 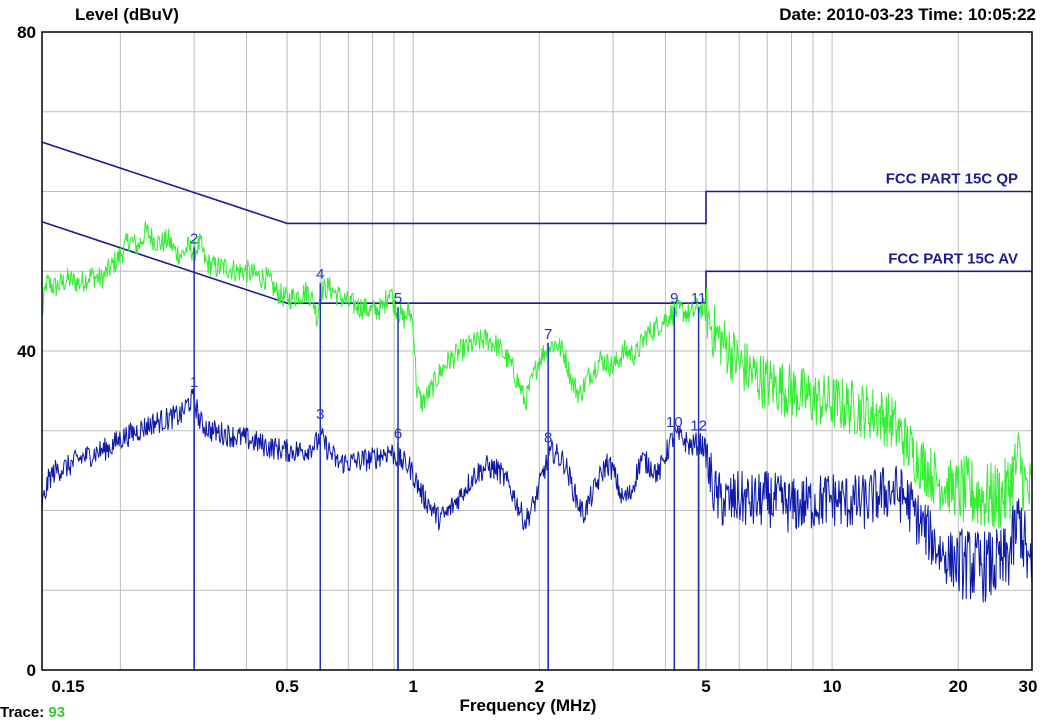 What do you see at coordinates (832, 686) in the screenshot?
I see `x-tick-label: 10` at bounding box center [832, 686].